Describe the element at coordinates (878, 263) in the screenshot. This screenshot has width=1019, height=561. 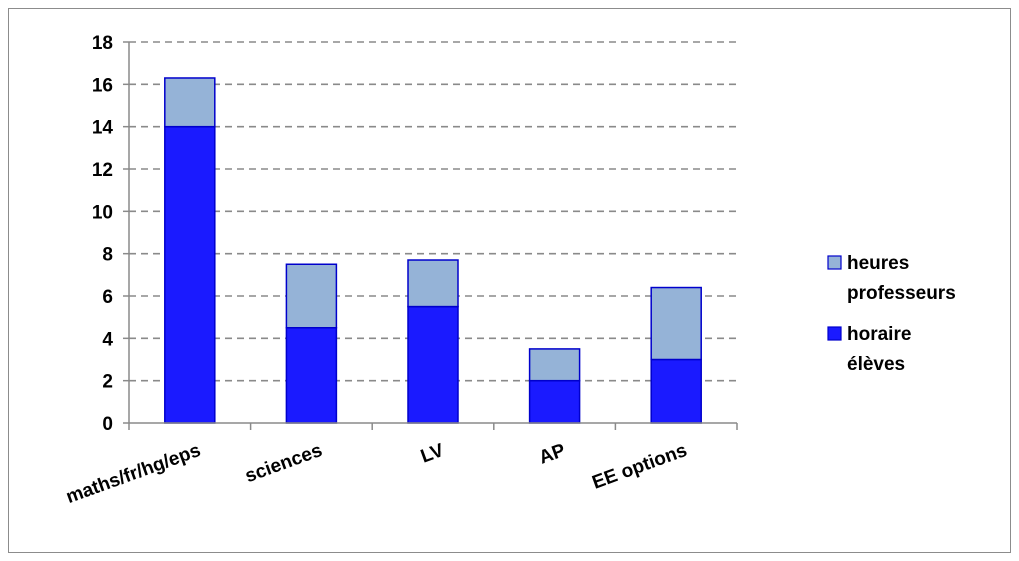
I see `legend-label-series-1: heures` at that location.